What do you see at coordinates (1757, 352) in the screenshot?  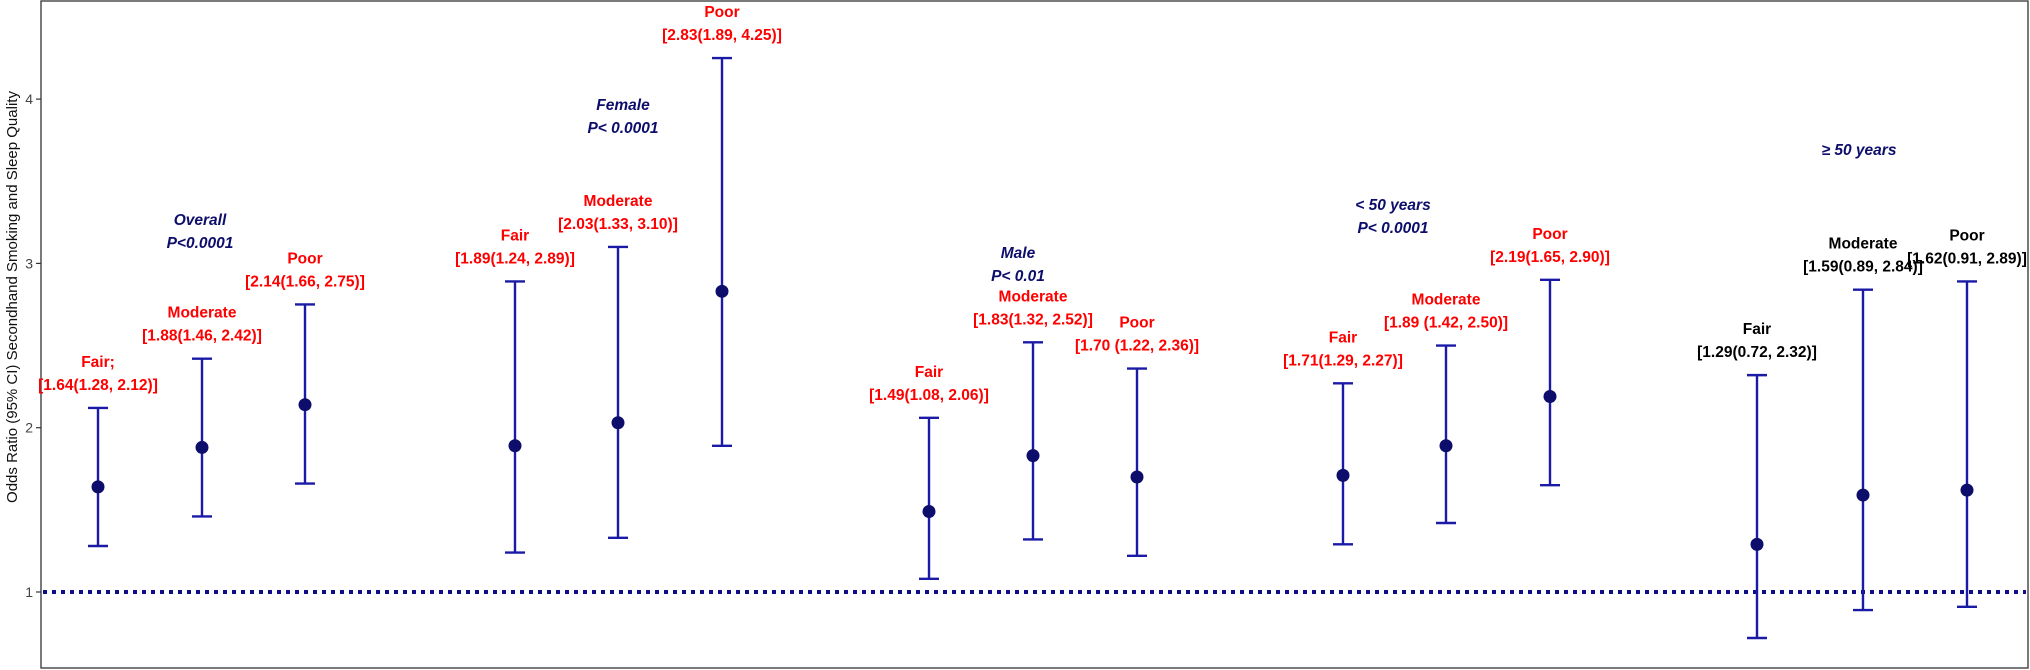 I see `ci-label: [1.29(0.72, 2.32)]` at bounding box center [1757, 352].